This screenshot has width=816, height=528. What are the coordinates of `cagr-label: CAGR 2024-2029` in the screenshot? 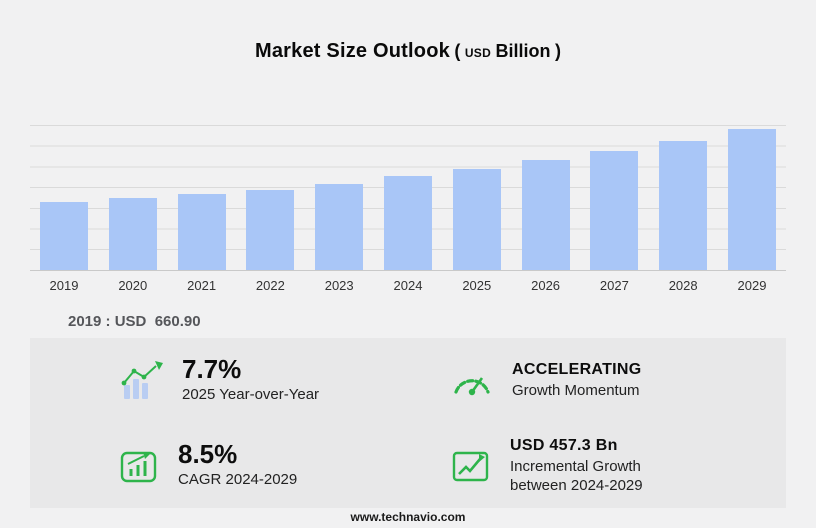 It's located at (238, 480).